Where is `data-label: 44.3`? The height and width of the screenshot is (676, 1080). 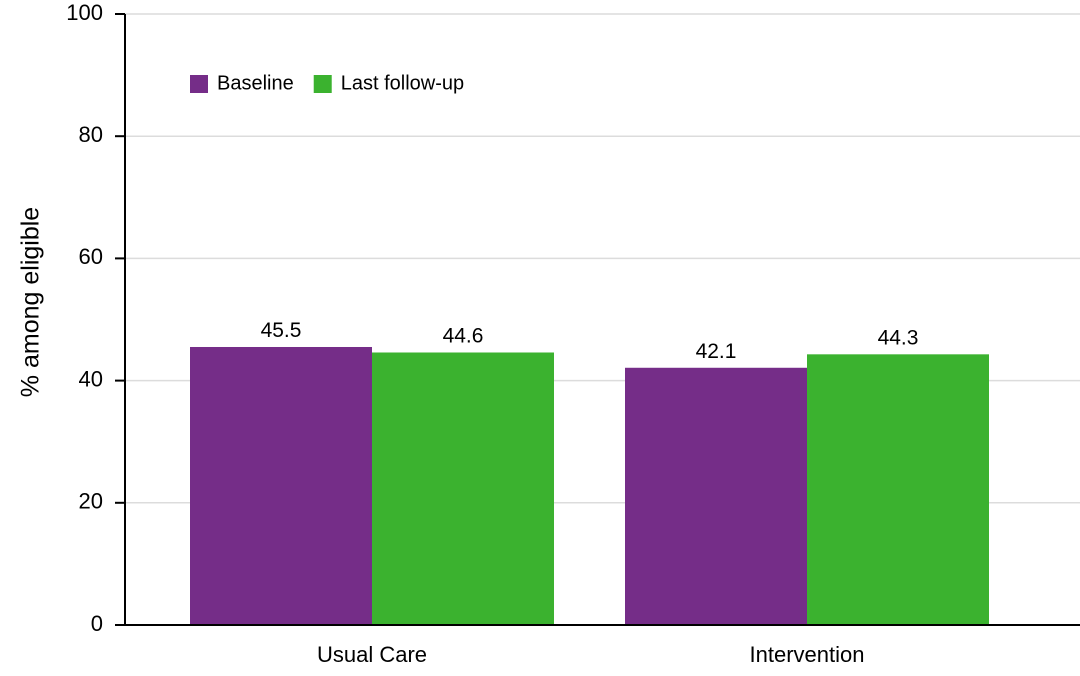 data-label: 44.3 is located at coordinates (898, 337).